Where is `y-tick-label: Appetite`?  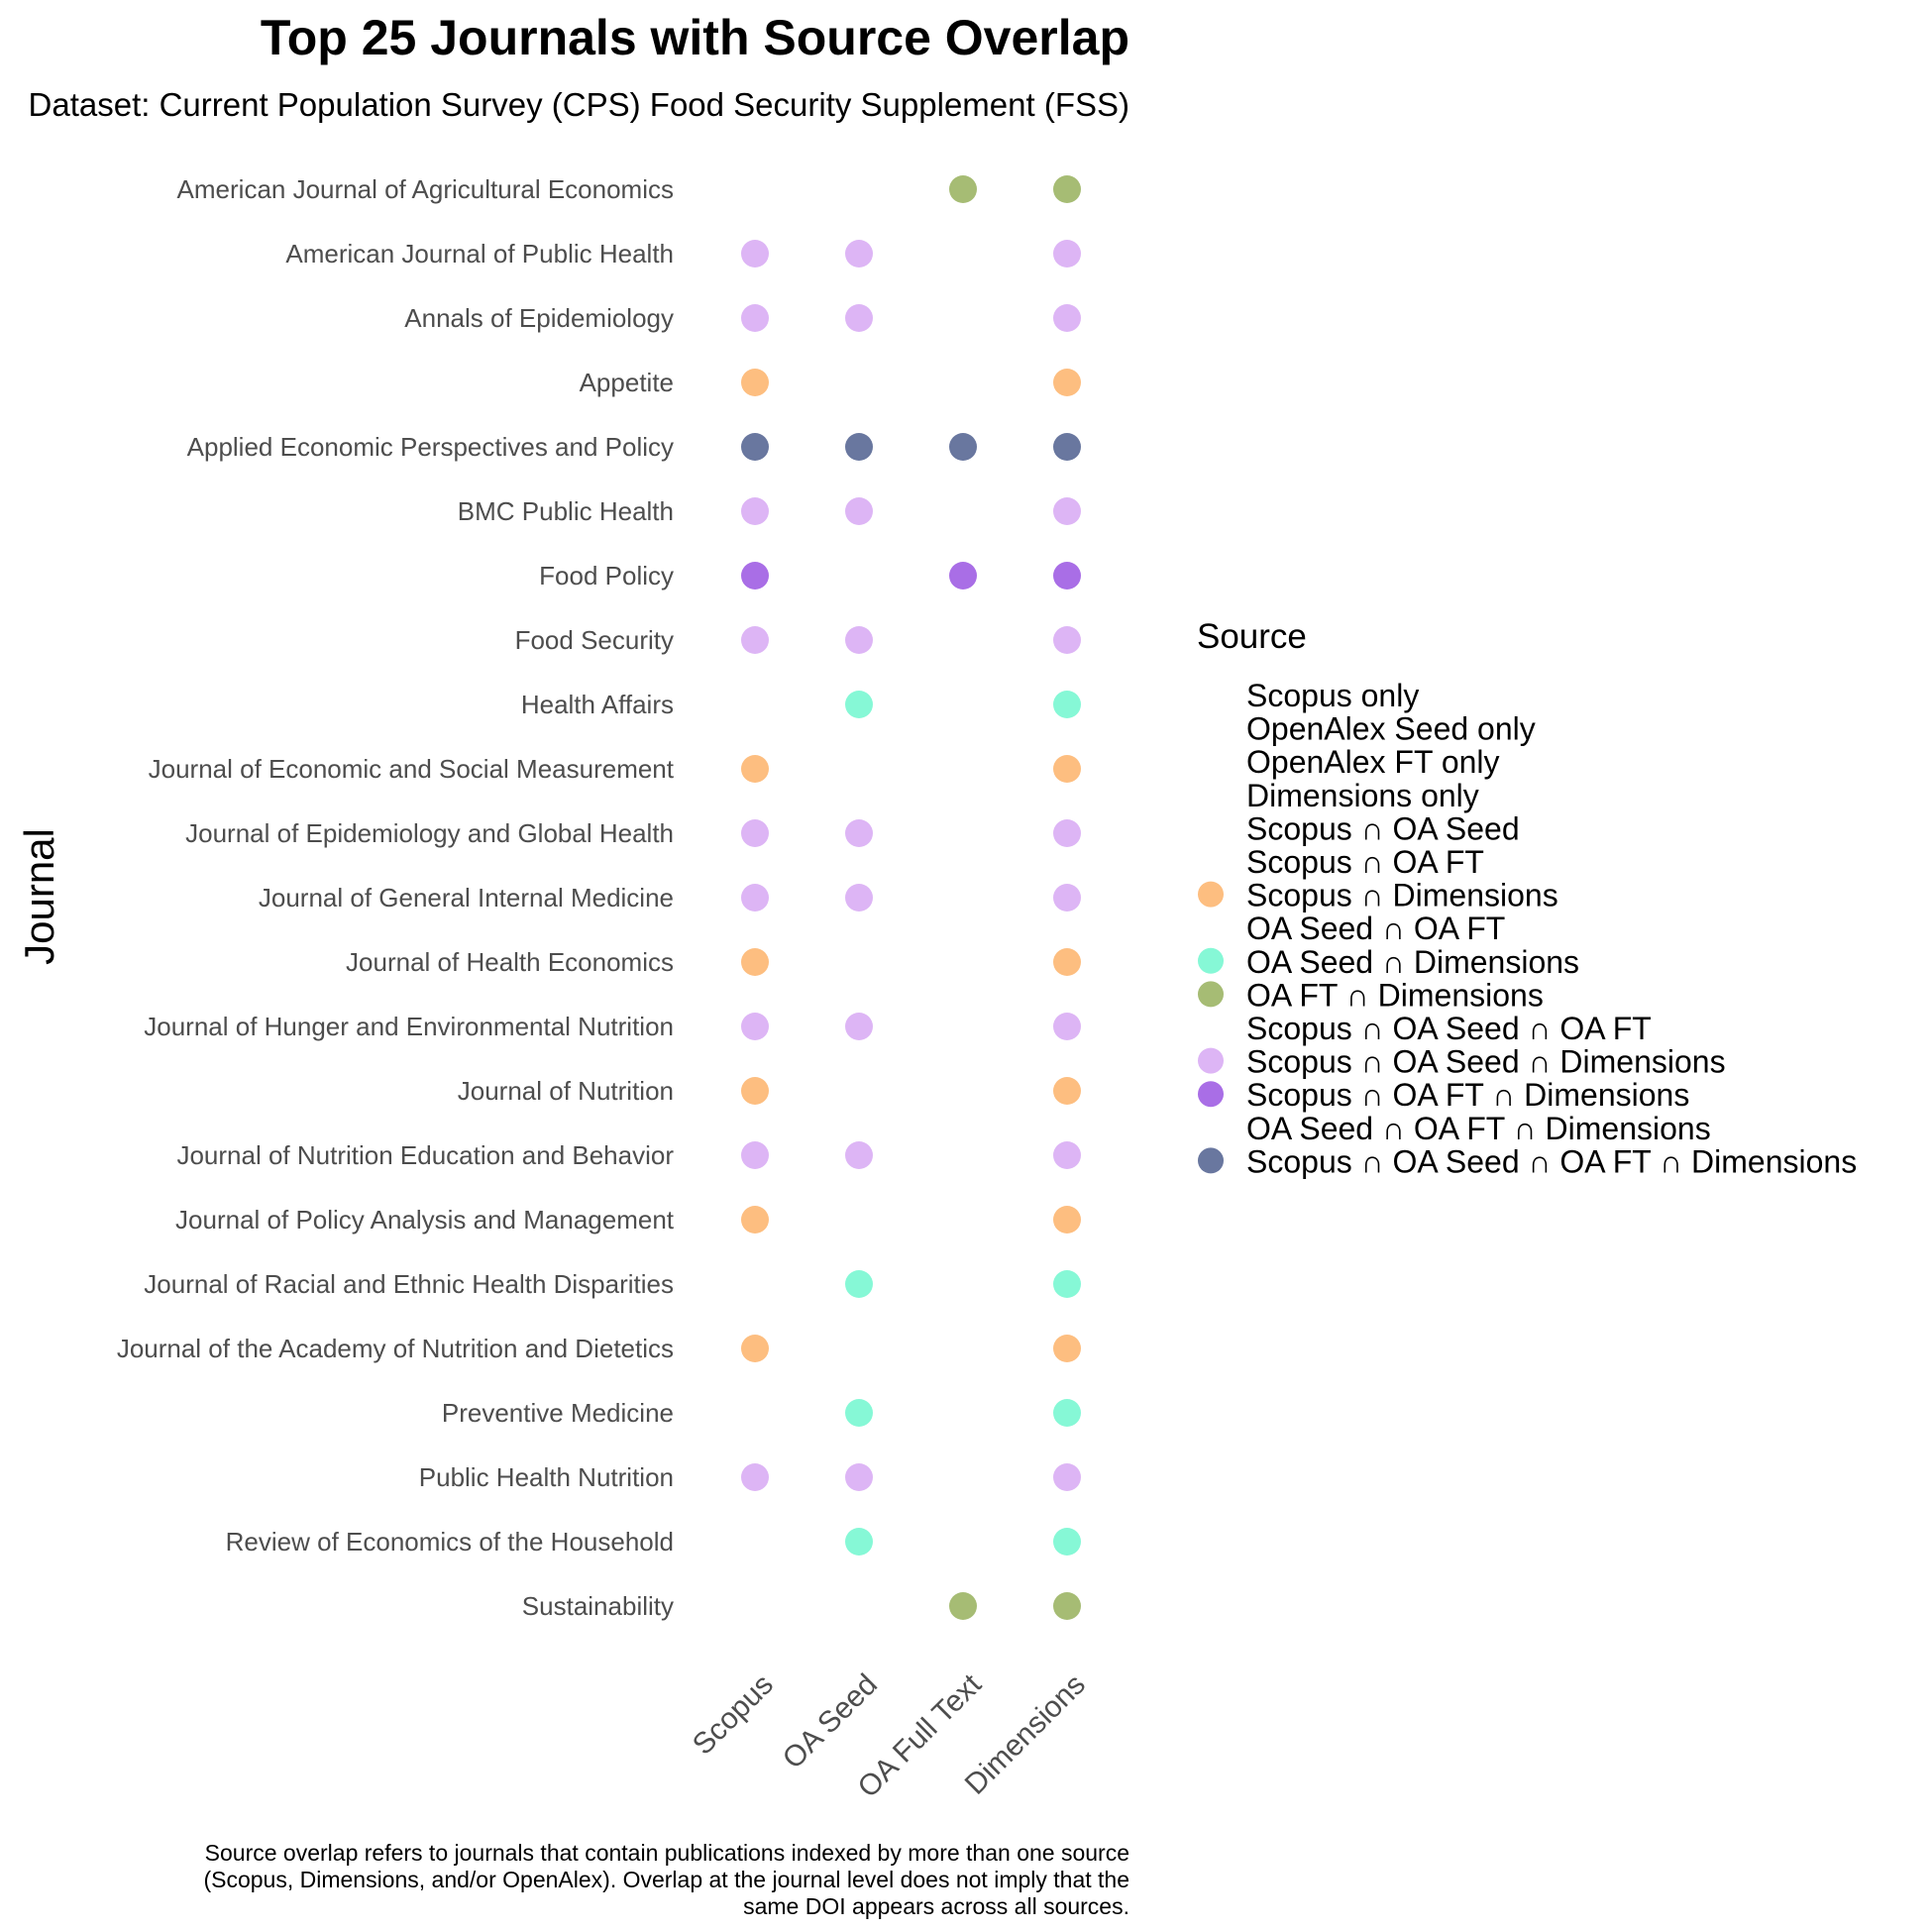 y-tick-label: Appetite is located at coordinates (627, 382).